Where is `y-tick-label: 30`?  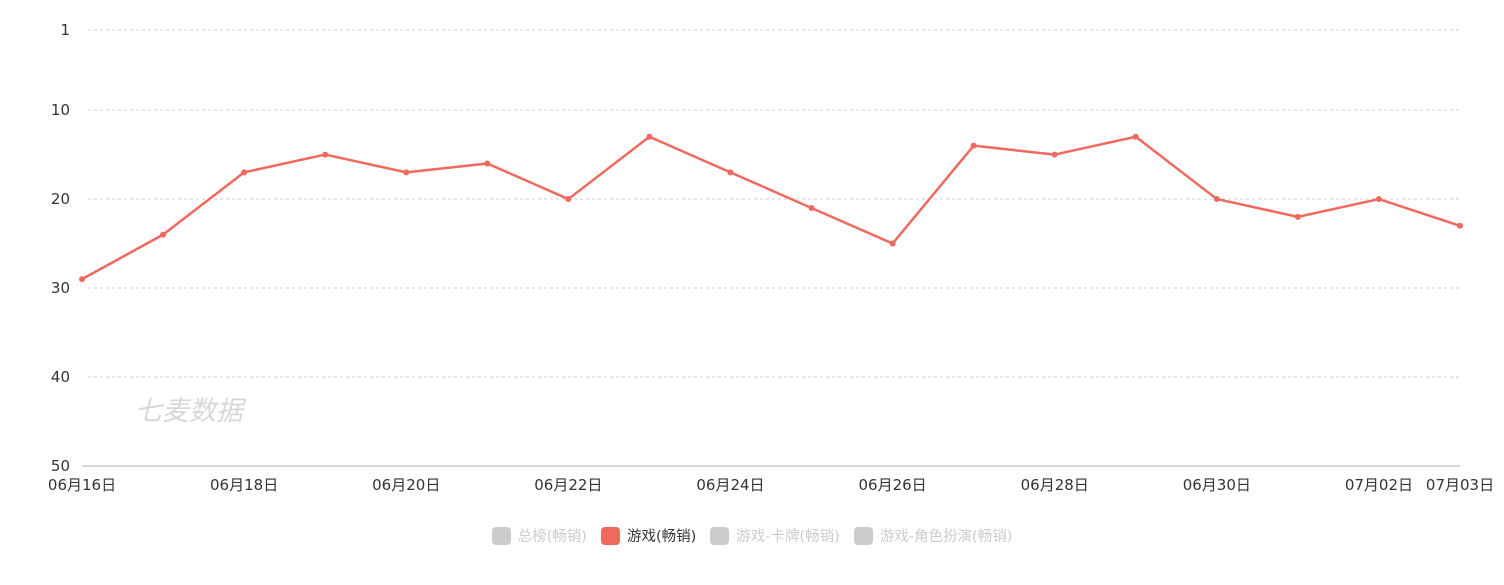
y-tick-label: 30 is located at coordinates (60, 288).